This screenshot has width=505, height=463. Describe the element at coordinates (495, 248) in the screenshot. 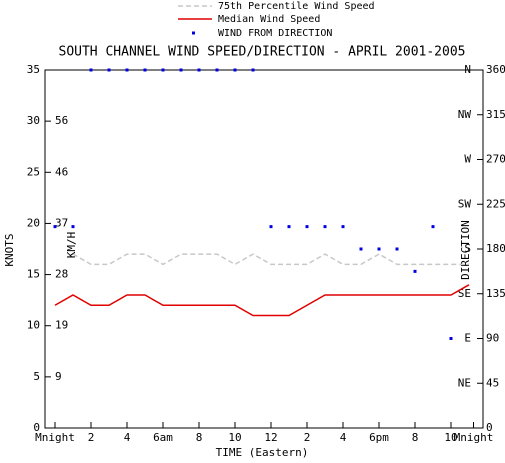

I see `y2-tick-label: 180` at that location.